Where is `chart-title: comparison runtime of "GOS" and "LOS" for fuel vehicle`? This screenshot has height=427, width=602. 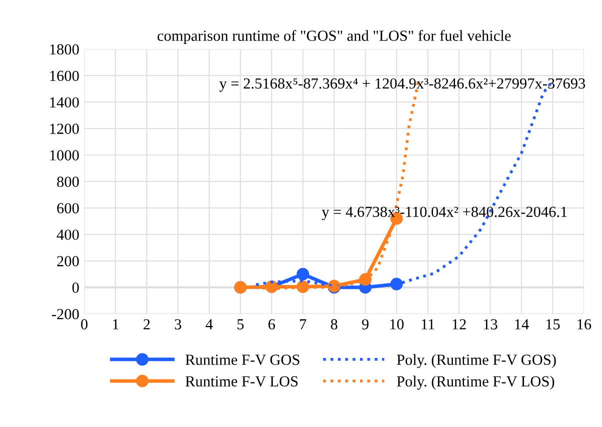 chart-title: comparison runtime of "GOS" and "LOS" for fuel vehicle is located at coordinates (334, 37).